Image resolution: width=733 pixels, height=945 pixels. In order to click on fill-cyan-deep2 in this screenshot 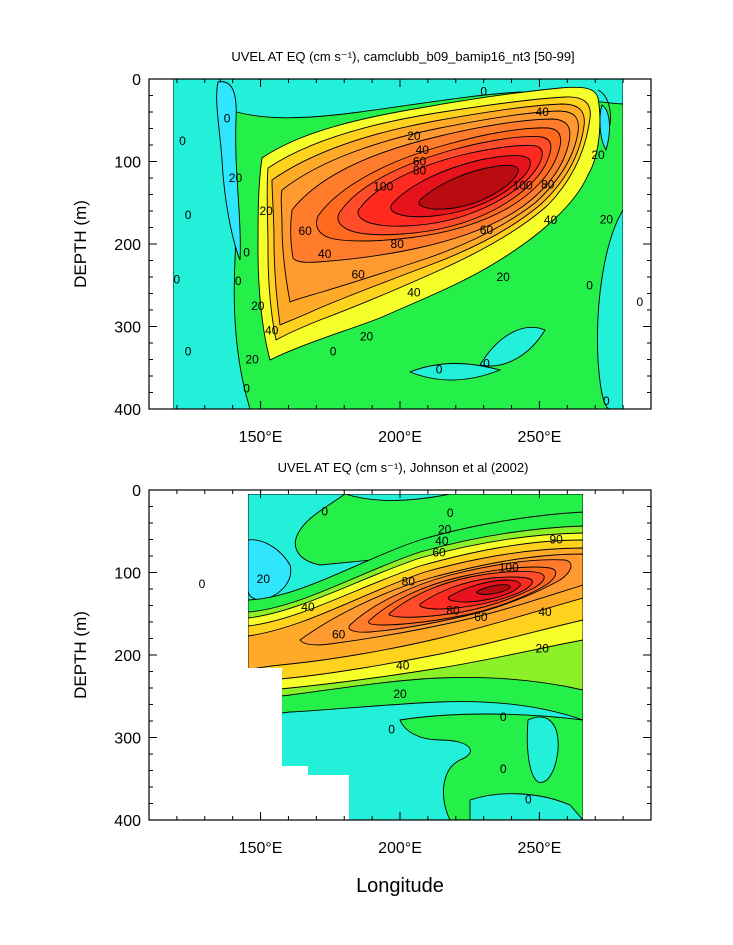, I will do `click(455, 372)`.